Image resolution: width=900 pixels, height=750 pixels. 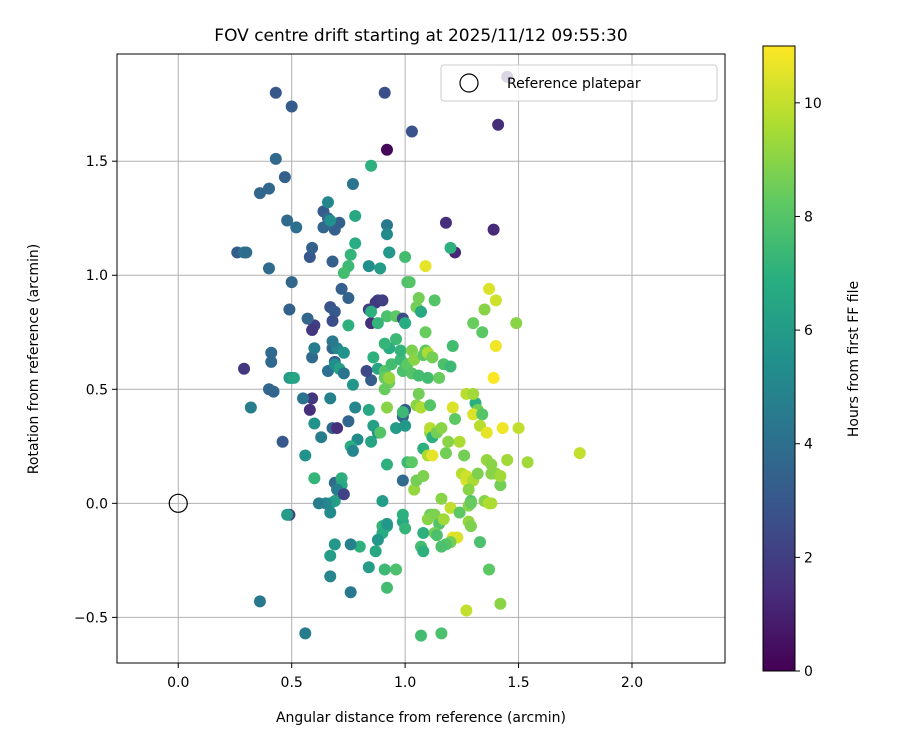 What do you see at coordinates (813, 104) in the screenshot?
I see `colorbar-tick-label: 10` at bounding box center [813, 104].